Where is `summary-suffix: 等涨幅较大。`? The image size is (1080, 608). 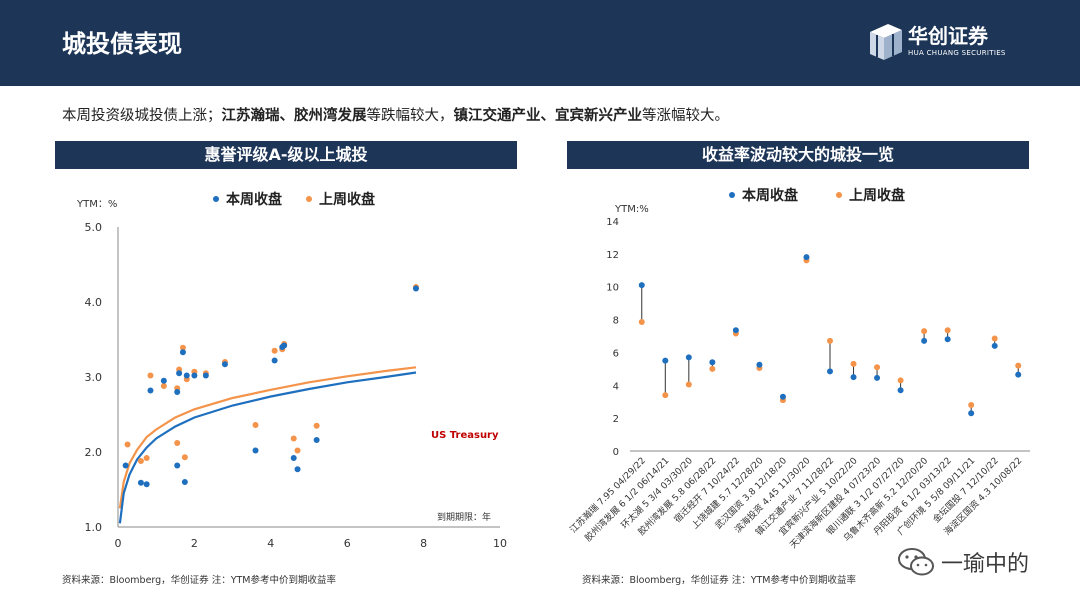 summary-suffix: 等涨幅较大。 is located at coordinates (685, 116).